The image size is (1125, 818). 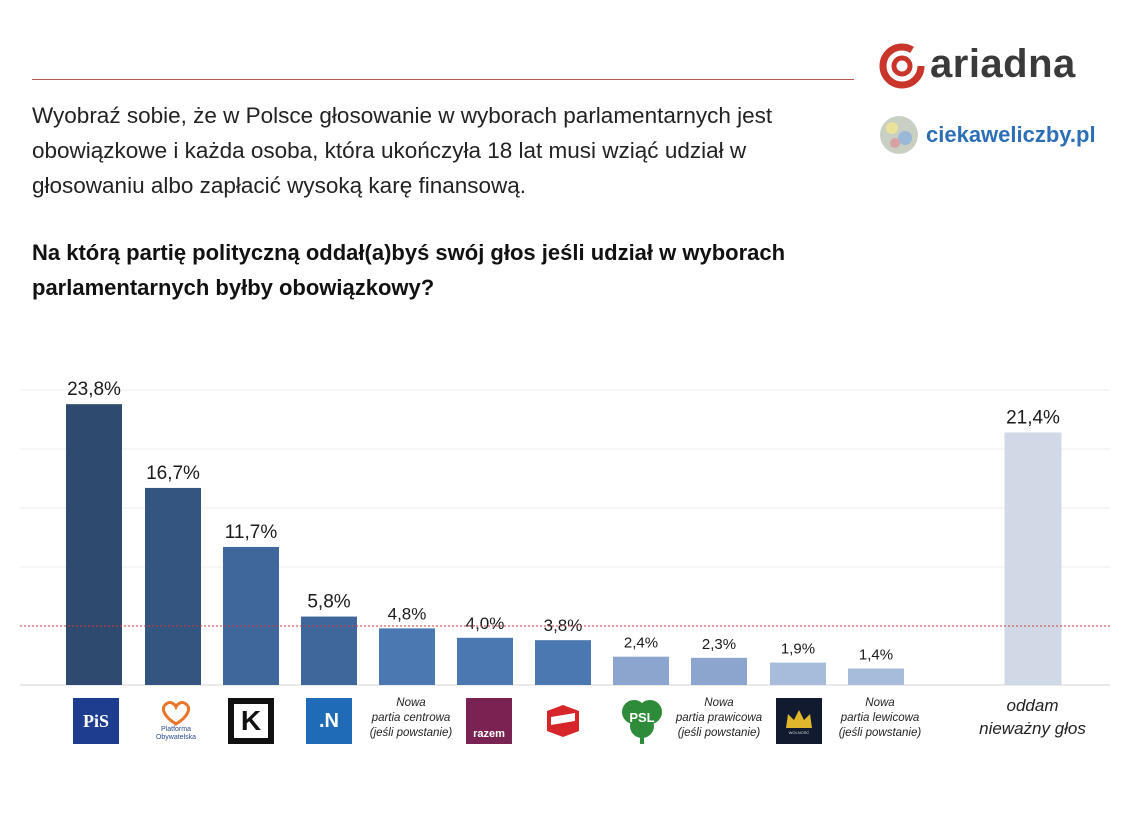 What do you see at coordinates (94, 389) in the screenshot?
I see `data-label: 23,8%` at bounding box center [94, 389].